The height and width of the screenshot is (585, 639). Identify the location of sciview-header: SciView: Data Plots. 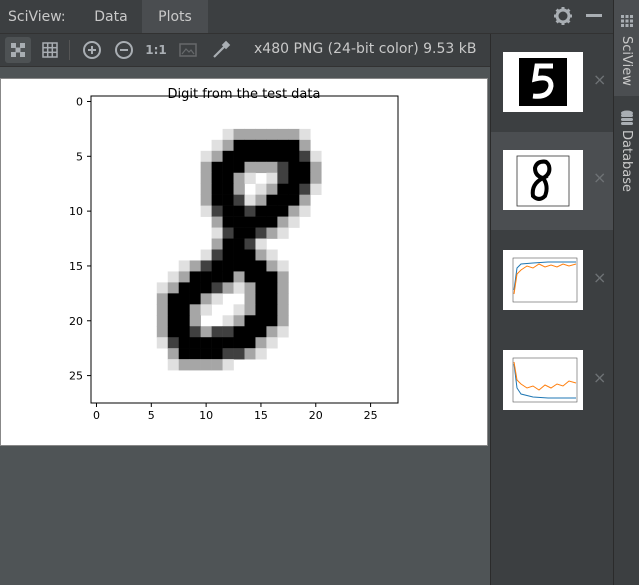
(306, 17).